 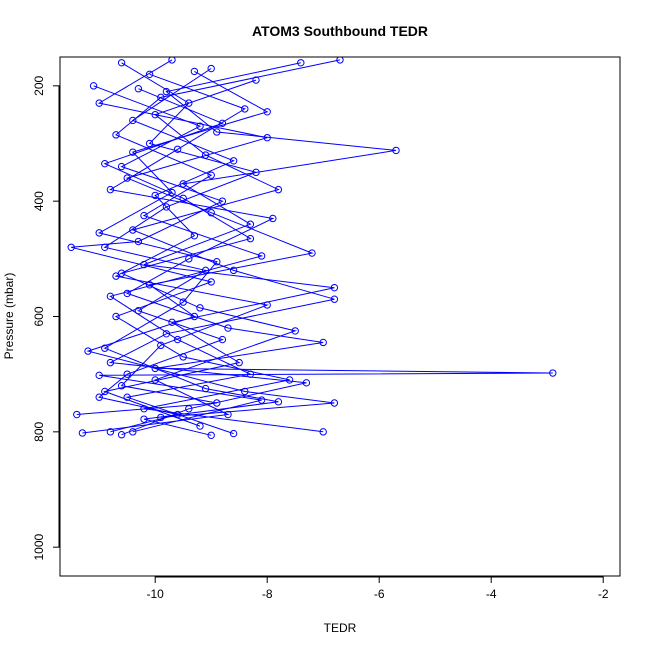 What do you see at coordinates (39, 316) in the screenshot?
I see `y-tick-label: 600` at bounding box center [39, 316].